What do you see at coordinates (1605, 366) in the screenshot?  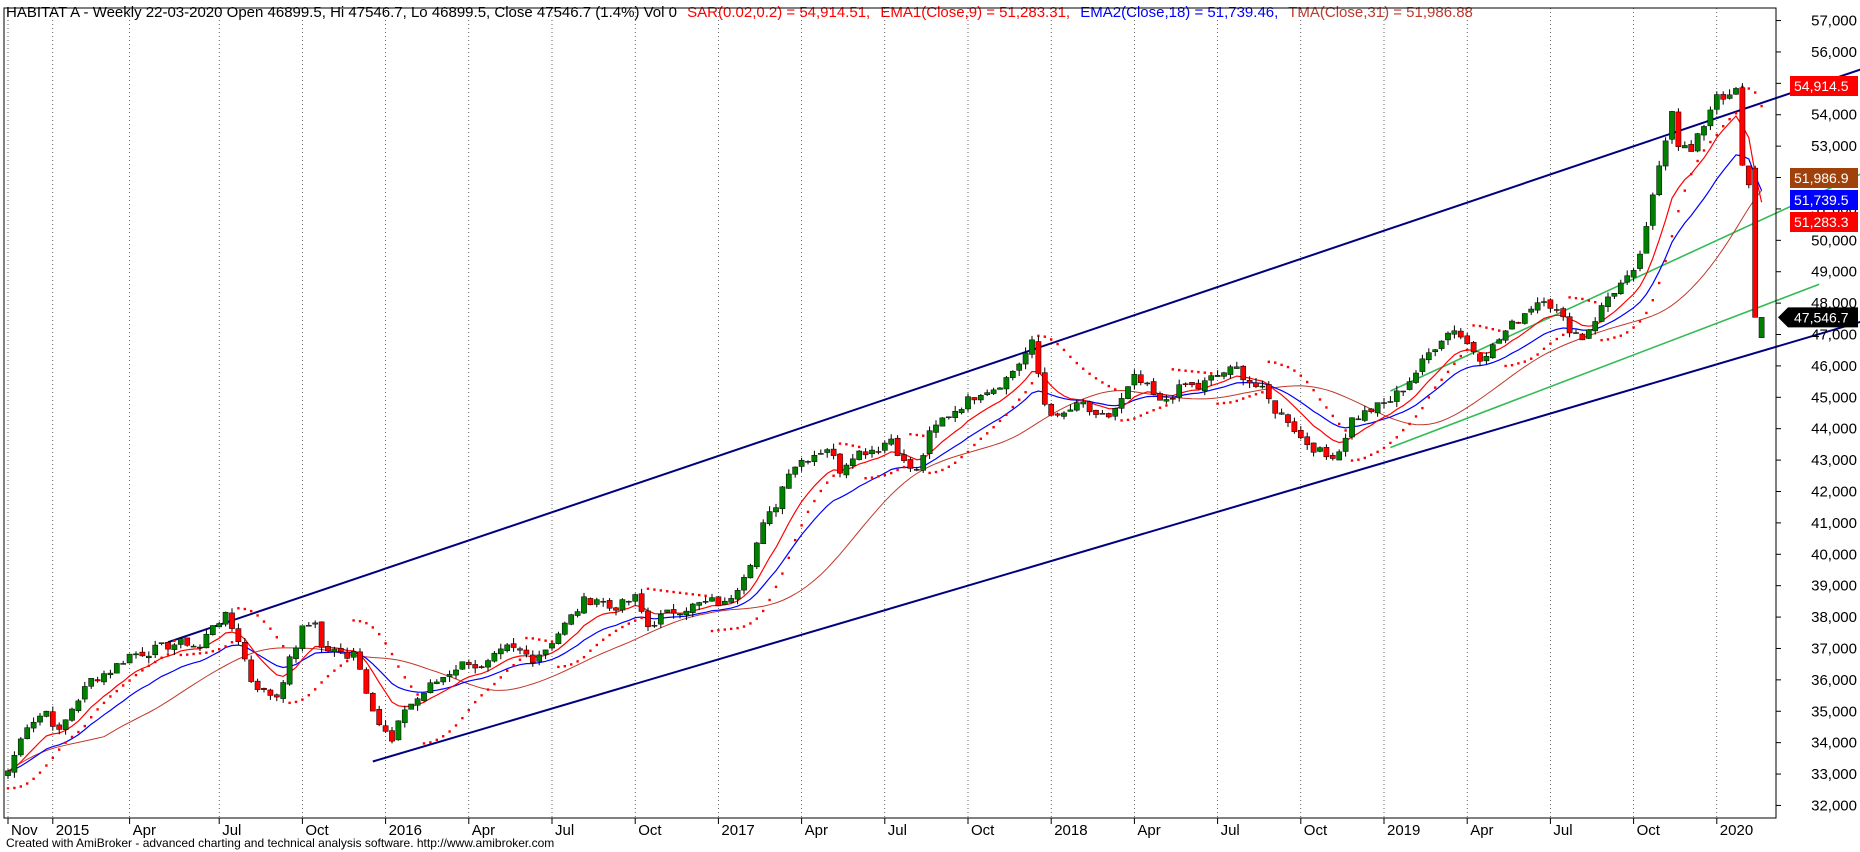 I see `inner-lower-trendline` at bounding box center [1605, 366].